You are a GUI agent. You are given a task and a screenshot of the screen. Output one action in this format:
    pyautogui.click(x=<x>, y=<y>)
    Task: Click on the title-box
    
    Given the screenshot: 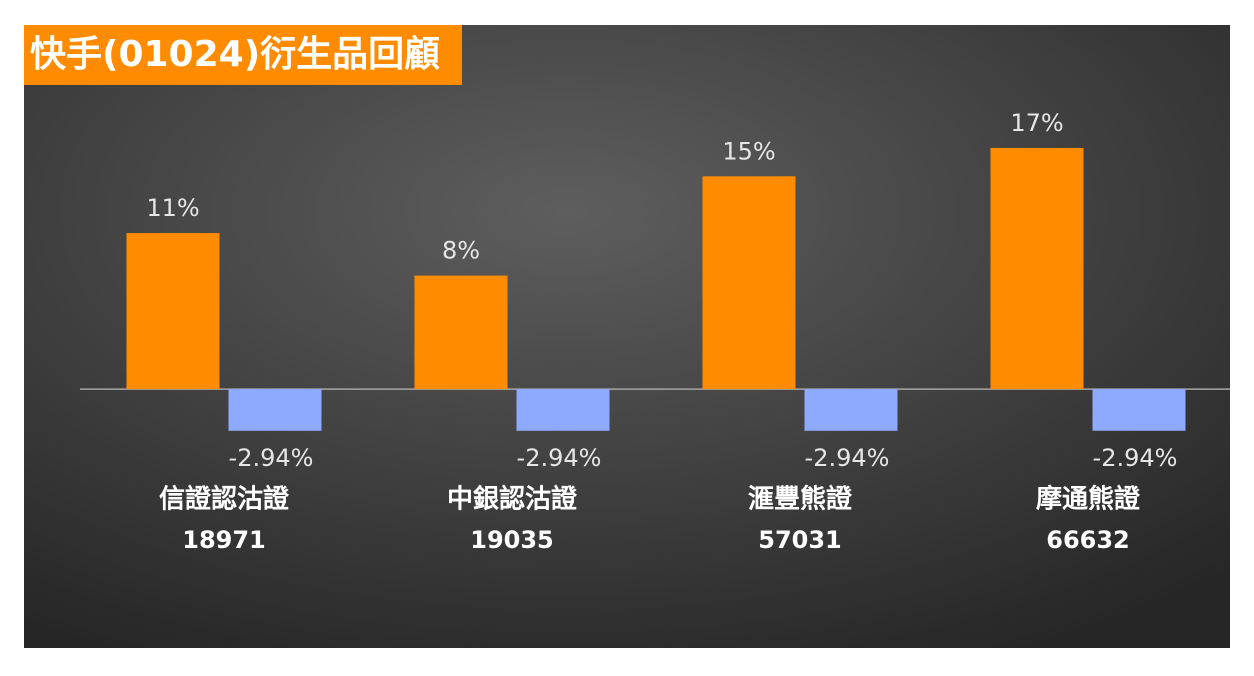 What is the action you would take?
    pyautogui.click(x=243, y=55)
    